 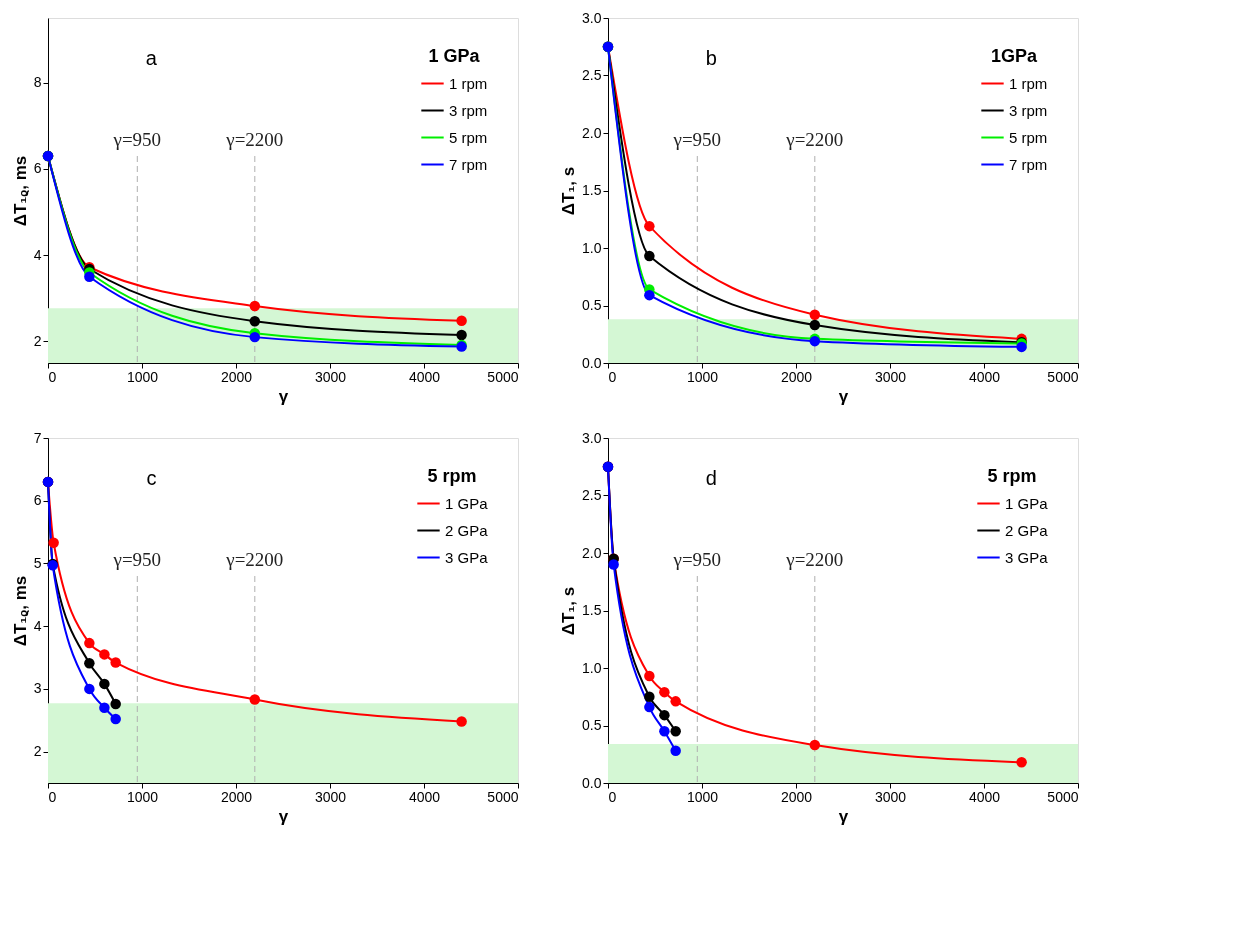 I want to click on annotation: a, so click(x=151, y=58).